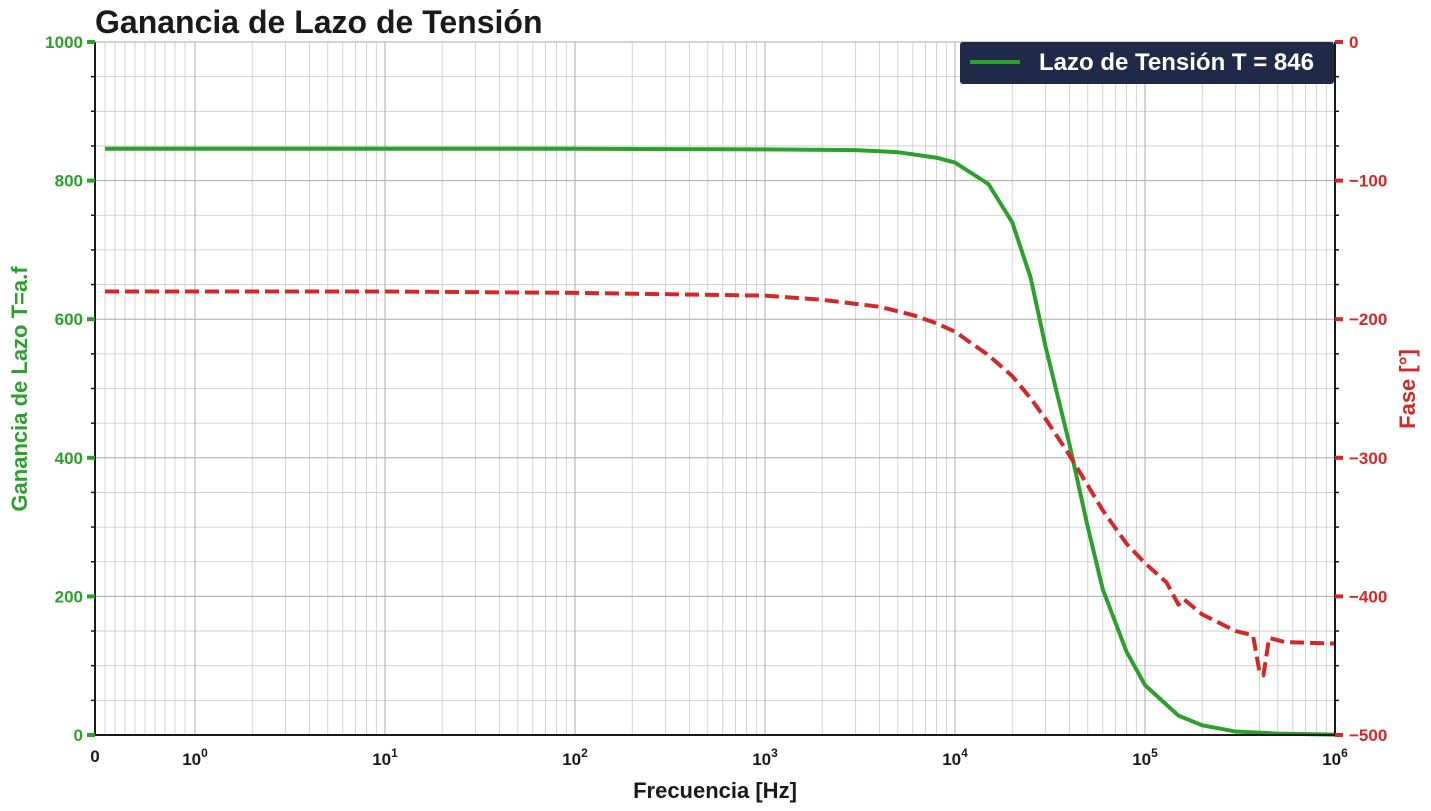 This screenshot has height=811, width=1431. Describe the element at coordinates (69, 596) in the screenshot. I see `tick-label-left: 200` at that location.